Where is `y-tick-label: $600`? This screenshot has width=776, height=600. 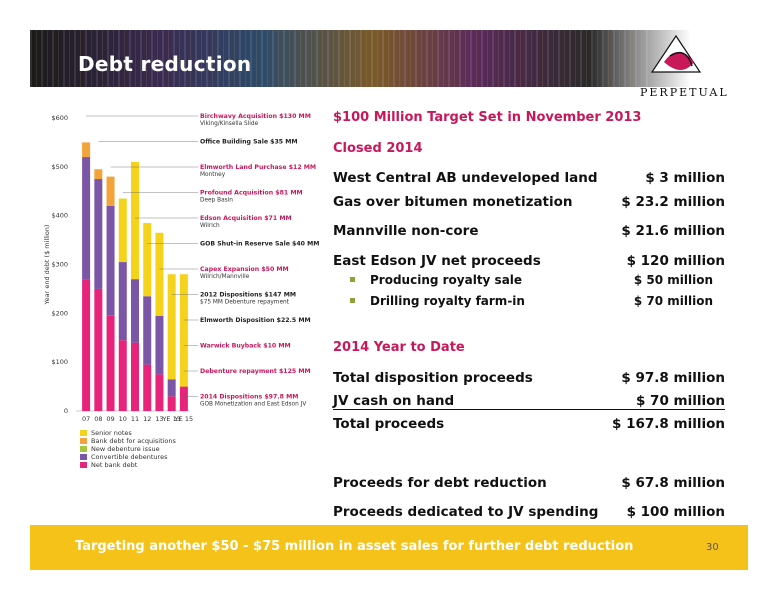 y-tick-label: $600 is located at coordinates (59, 118).